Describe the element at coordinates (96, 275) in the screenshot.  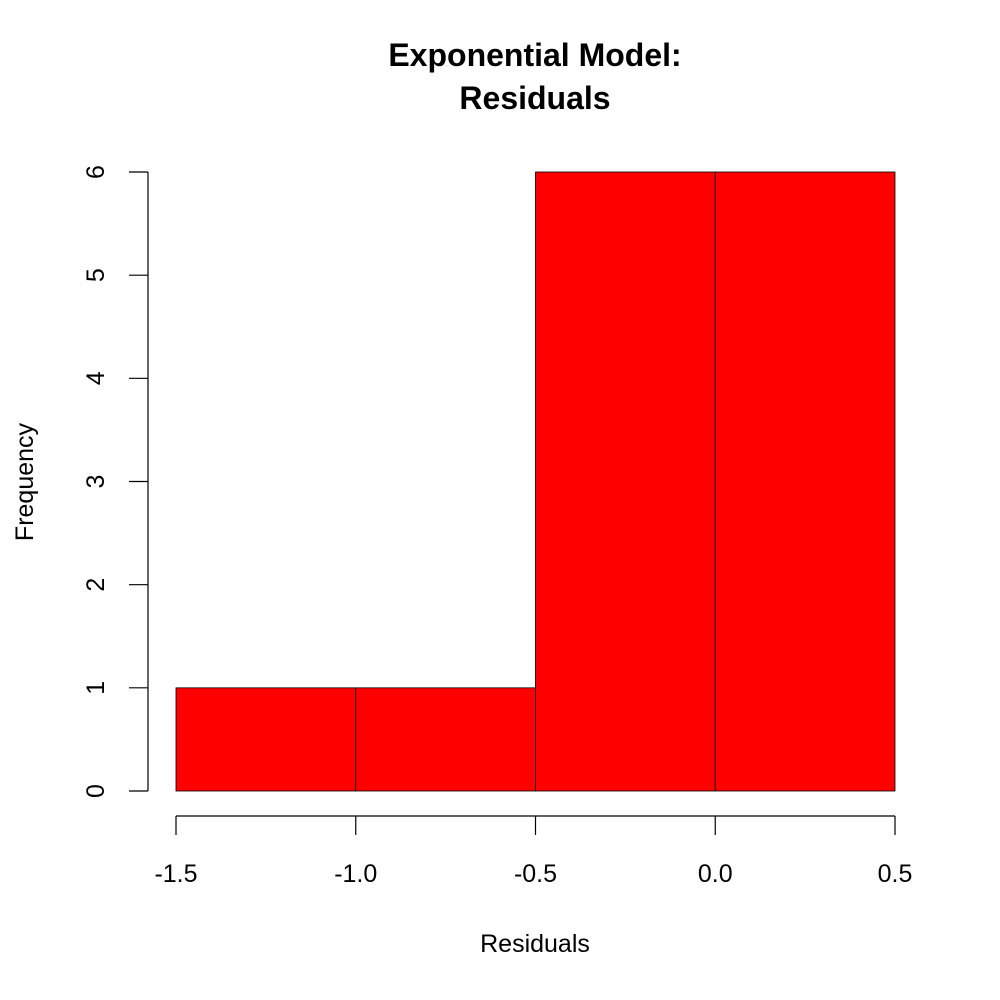
I see `y-tick-label-5: 5` at that location.